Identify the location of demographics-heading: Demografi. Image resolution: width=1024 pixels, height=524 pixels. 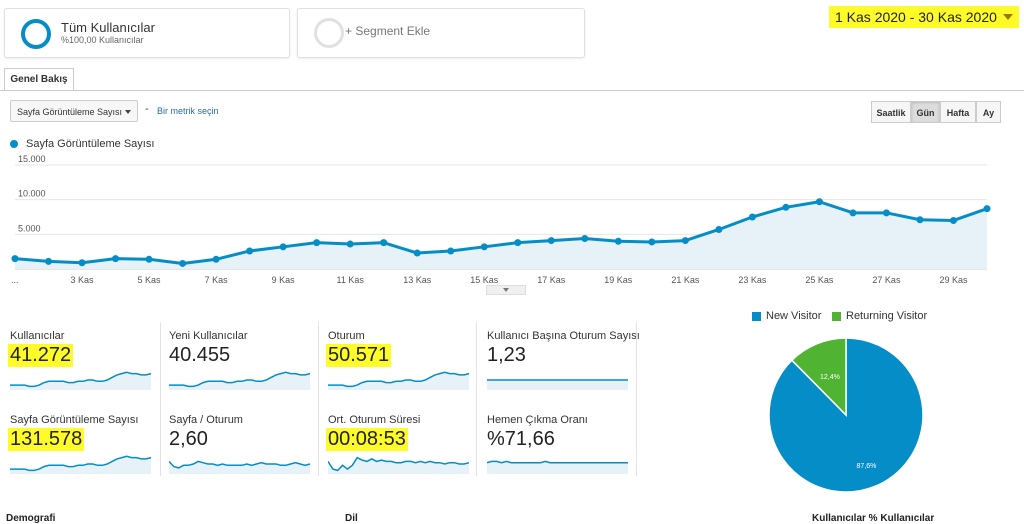
(31, 518).